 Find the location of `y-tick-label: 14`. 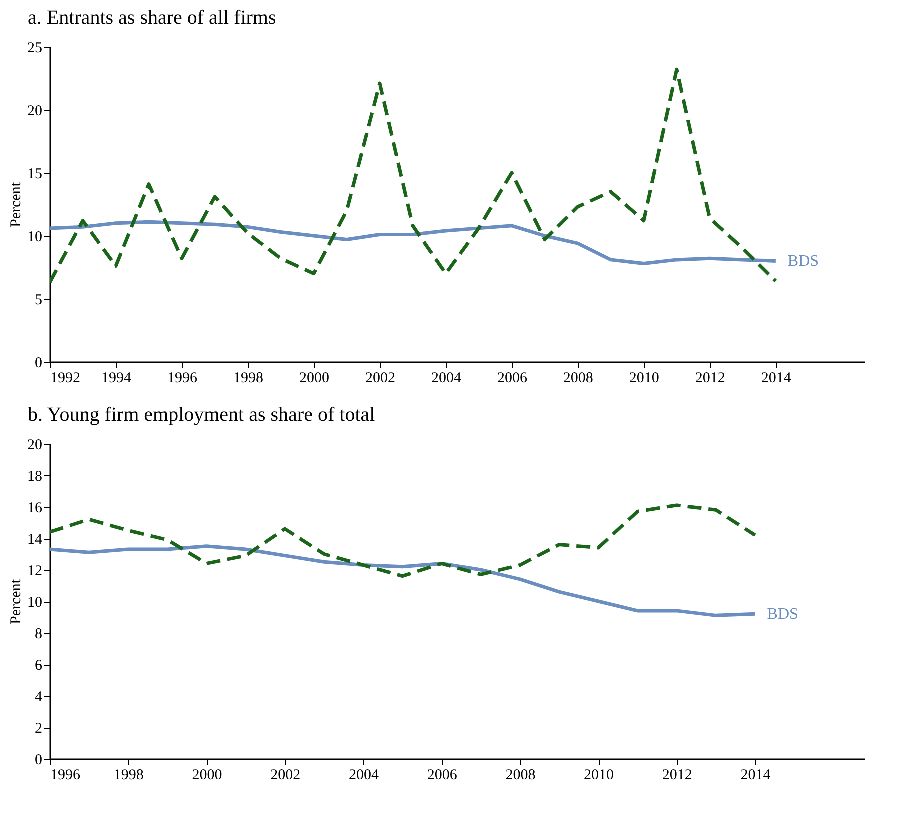

y-tick-label: 14 is located at coordinates (35, 540).